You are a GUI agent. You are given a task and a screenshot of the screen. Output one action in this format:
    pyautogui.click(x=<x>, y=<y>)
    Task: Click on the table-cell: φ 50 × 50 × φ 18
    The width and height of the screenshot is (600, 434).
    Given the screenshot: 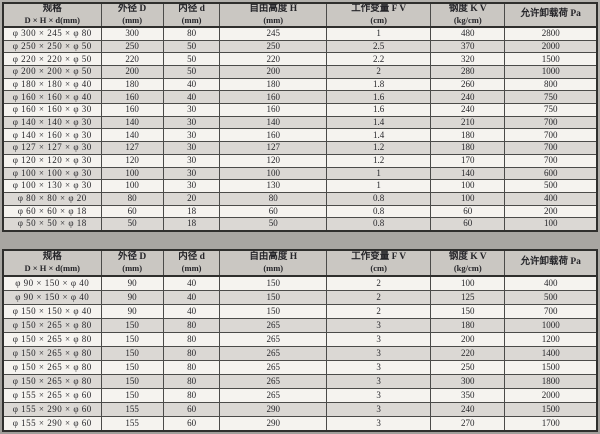 What is the action you would take?
    pyautogui.click(x=52, y=224)
    